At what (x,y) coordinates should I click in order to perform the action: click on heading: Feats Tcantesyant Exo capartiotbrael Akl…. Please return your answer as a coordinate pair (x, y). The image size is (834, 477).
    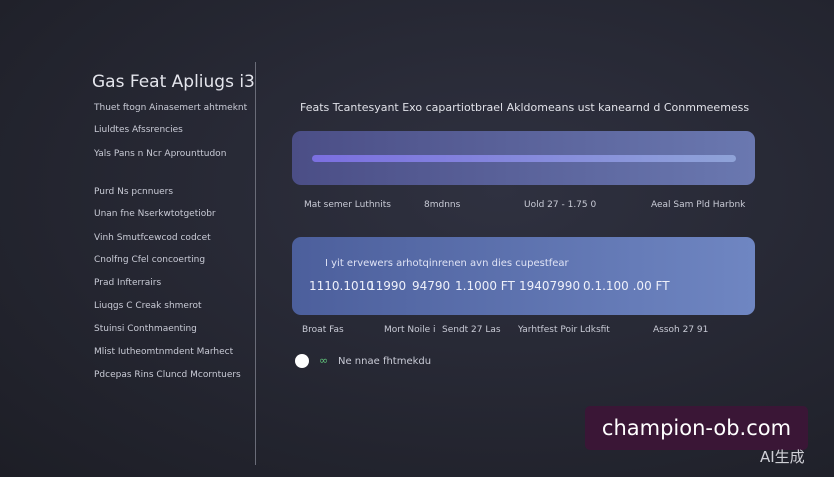
    Looking at the image, I should click on (525, 107).